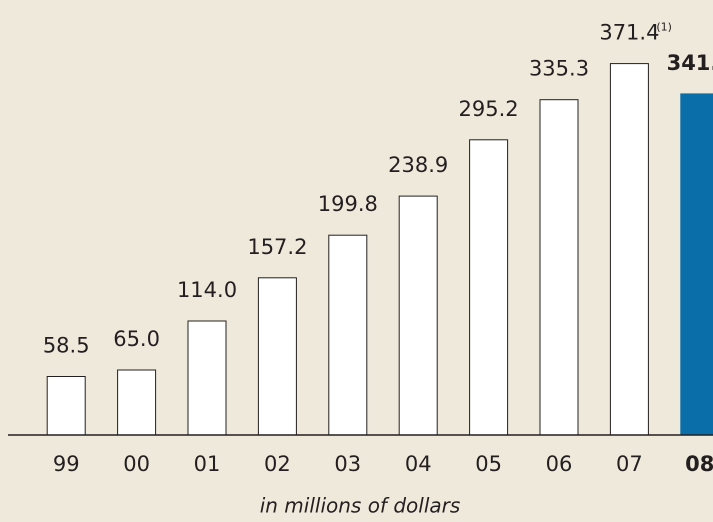  What do you see at coordinates (690, 63) in the screenshot?
I see `value-label: 341.1` at bounding box center [690, 63].